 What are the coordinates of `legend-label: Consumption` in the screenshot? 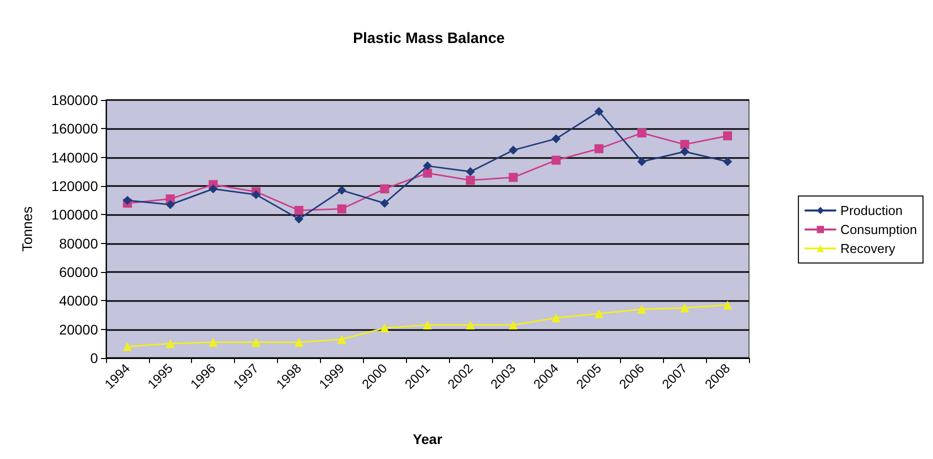 It's located at (879, 229).